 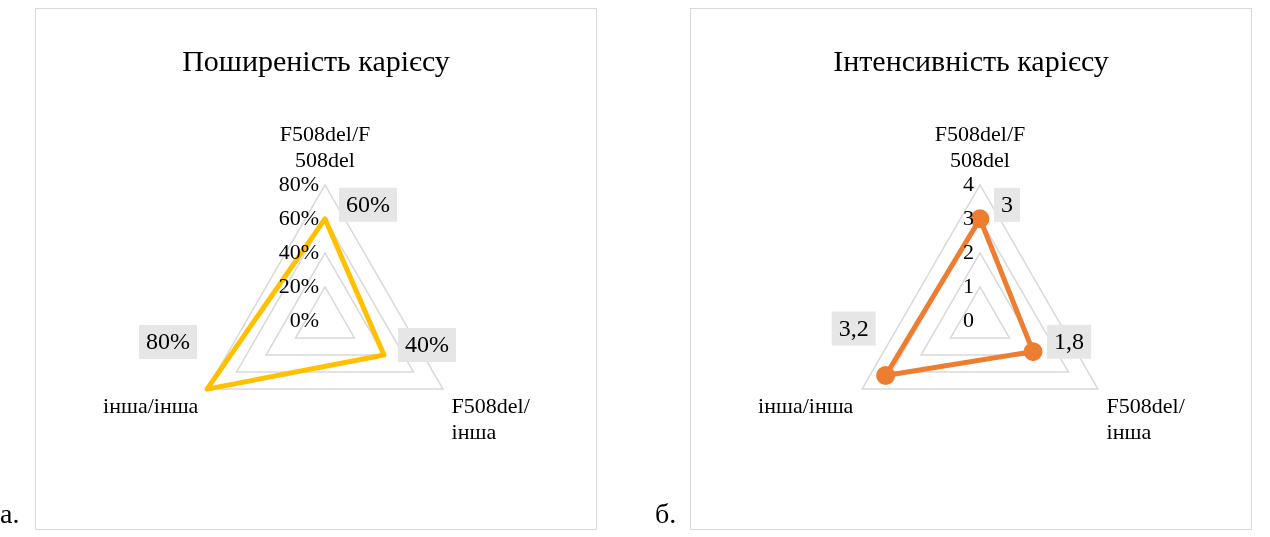 I want to click on y-tick-label: 0%, so click(x=304, y=319).